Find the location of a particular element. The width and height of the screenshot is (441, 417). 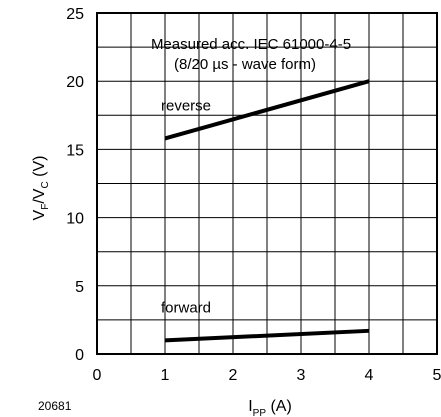

x-tick-label: 4 is located at coordinates (369, 375).